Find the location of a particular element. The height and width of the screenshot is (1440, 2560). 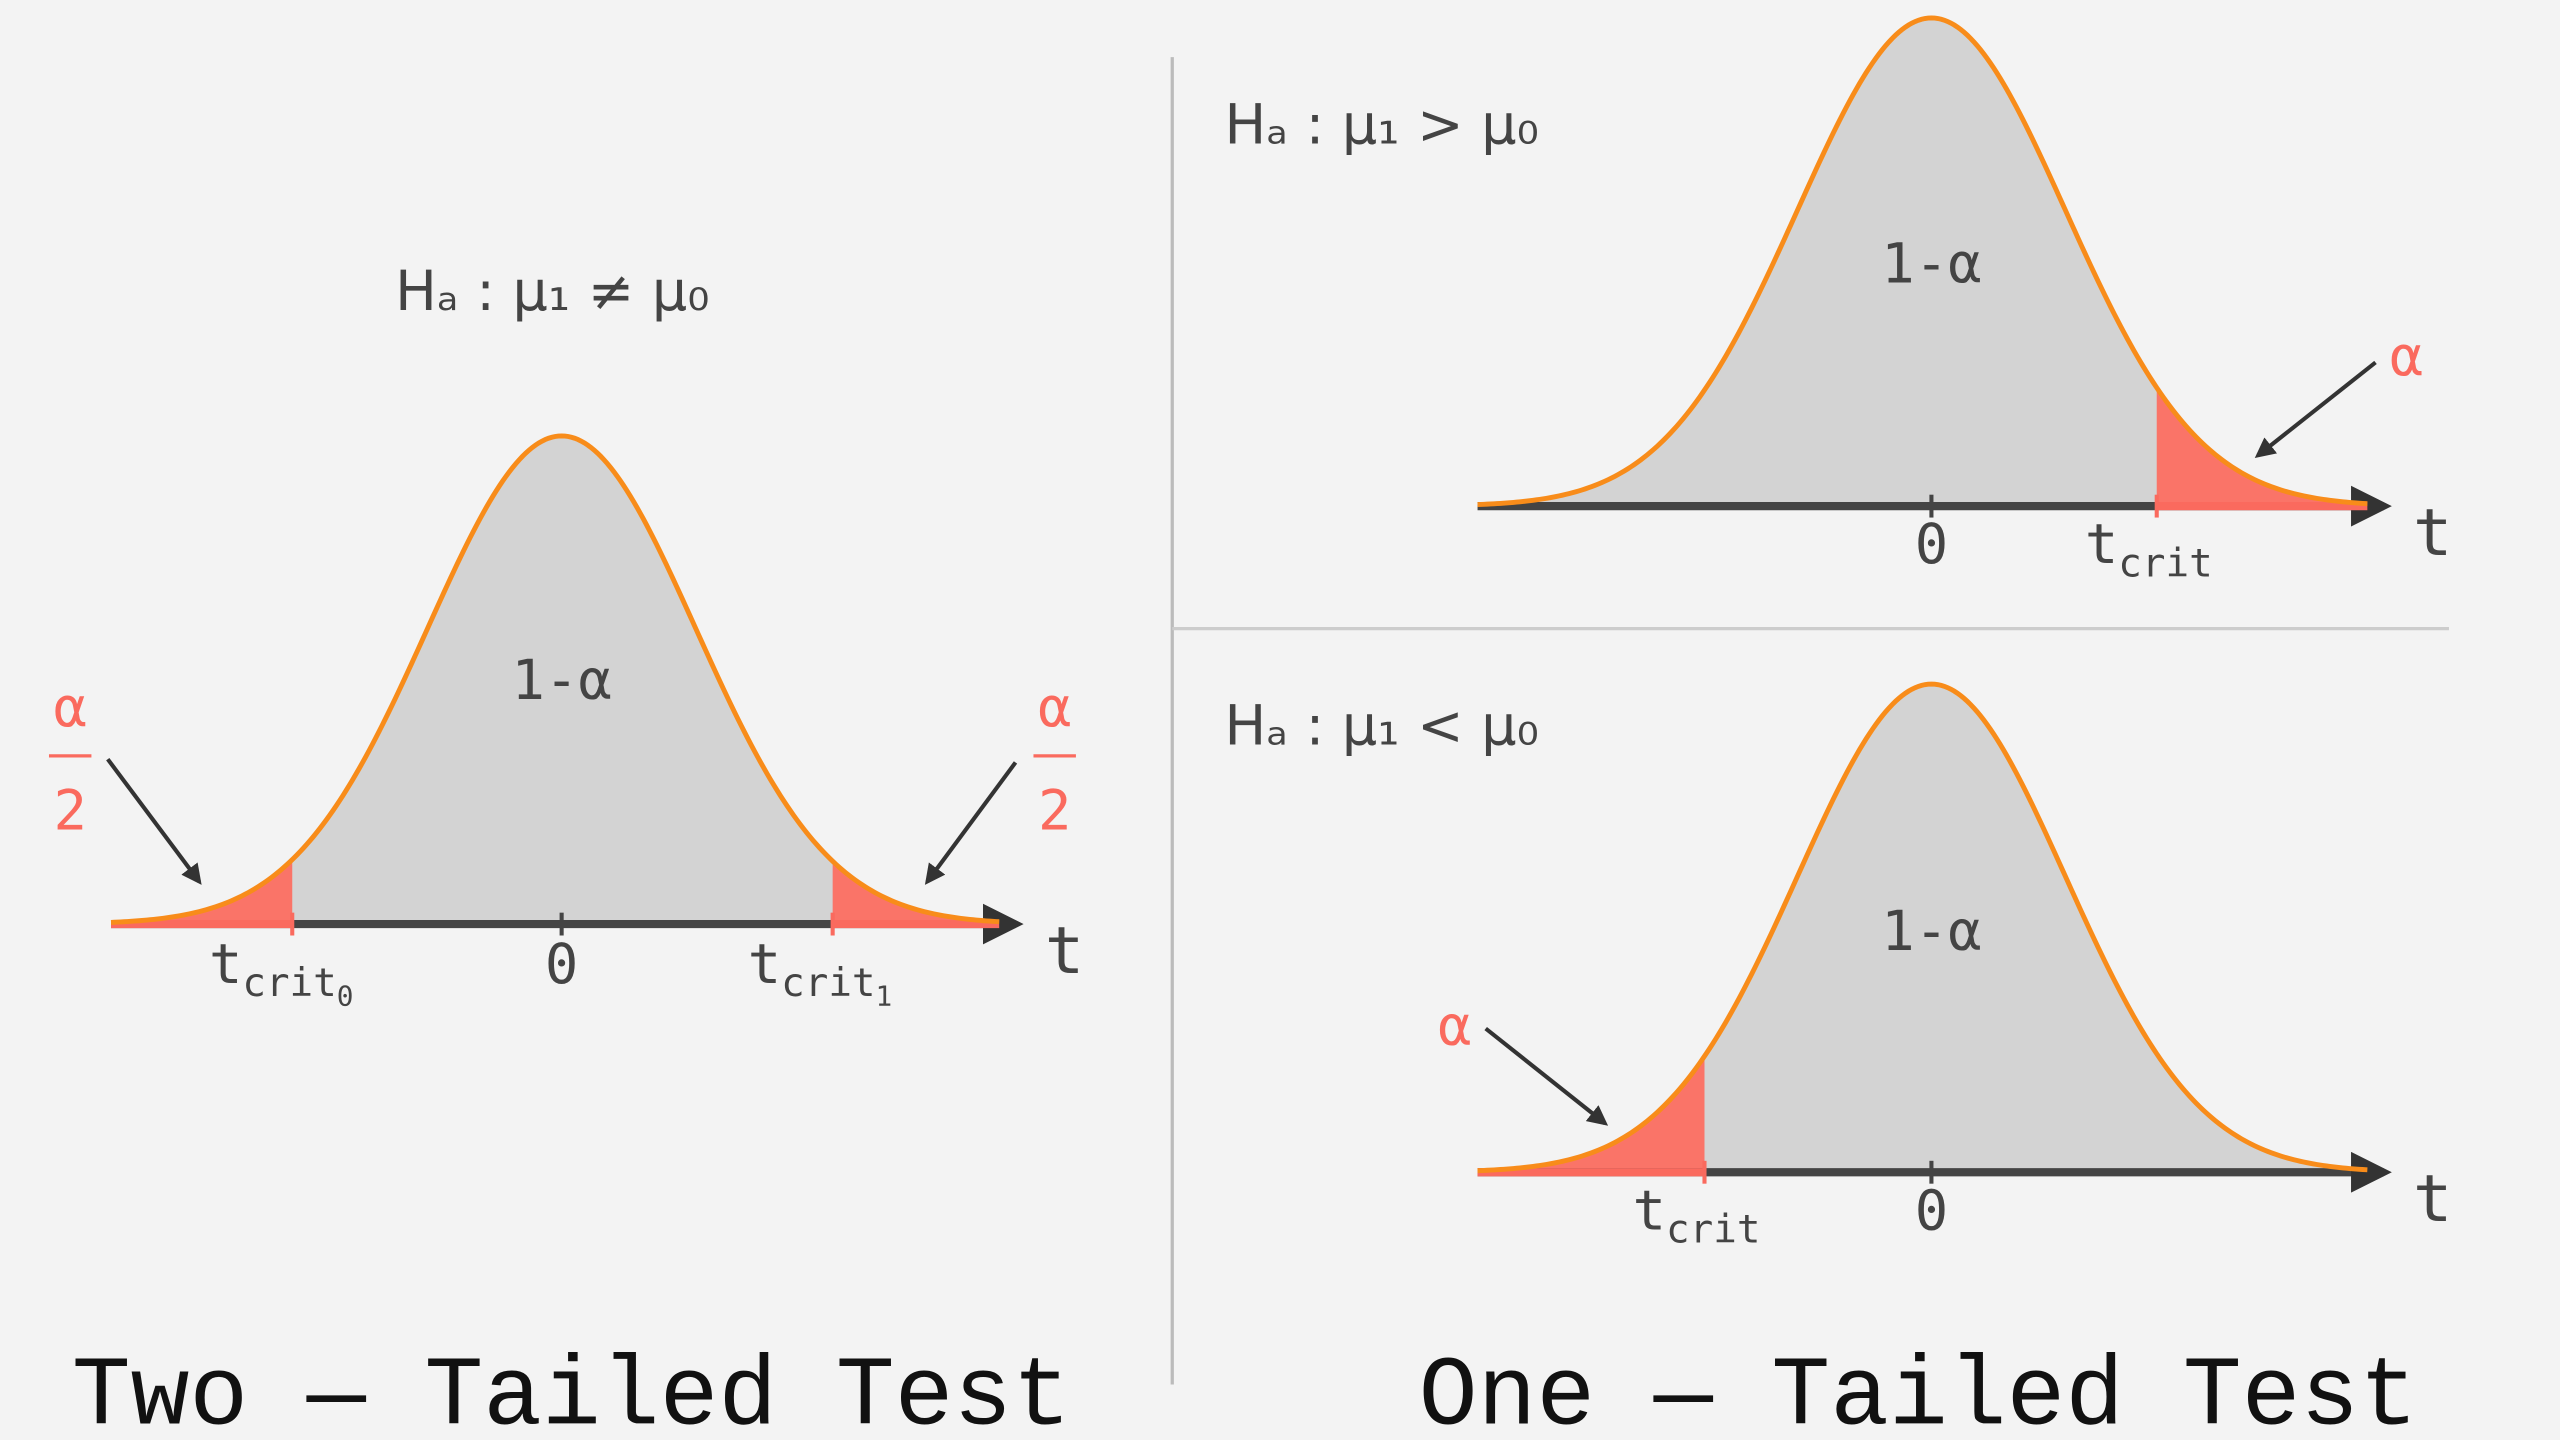

crit-label: tcrit0 is located at coordinates (281, 972).